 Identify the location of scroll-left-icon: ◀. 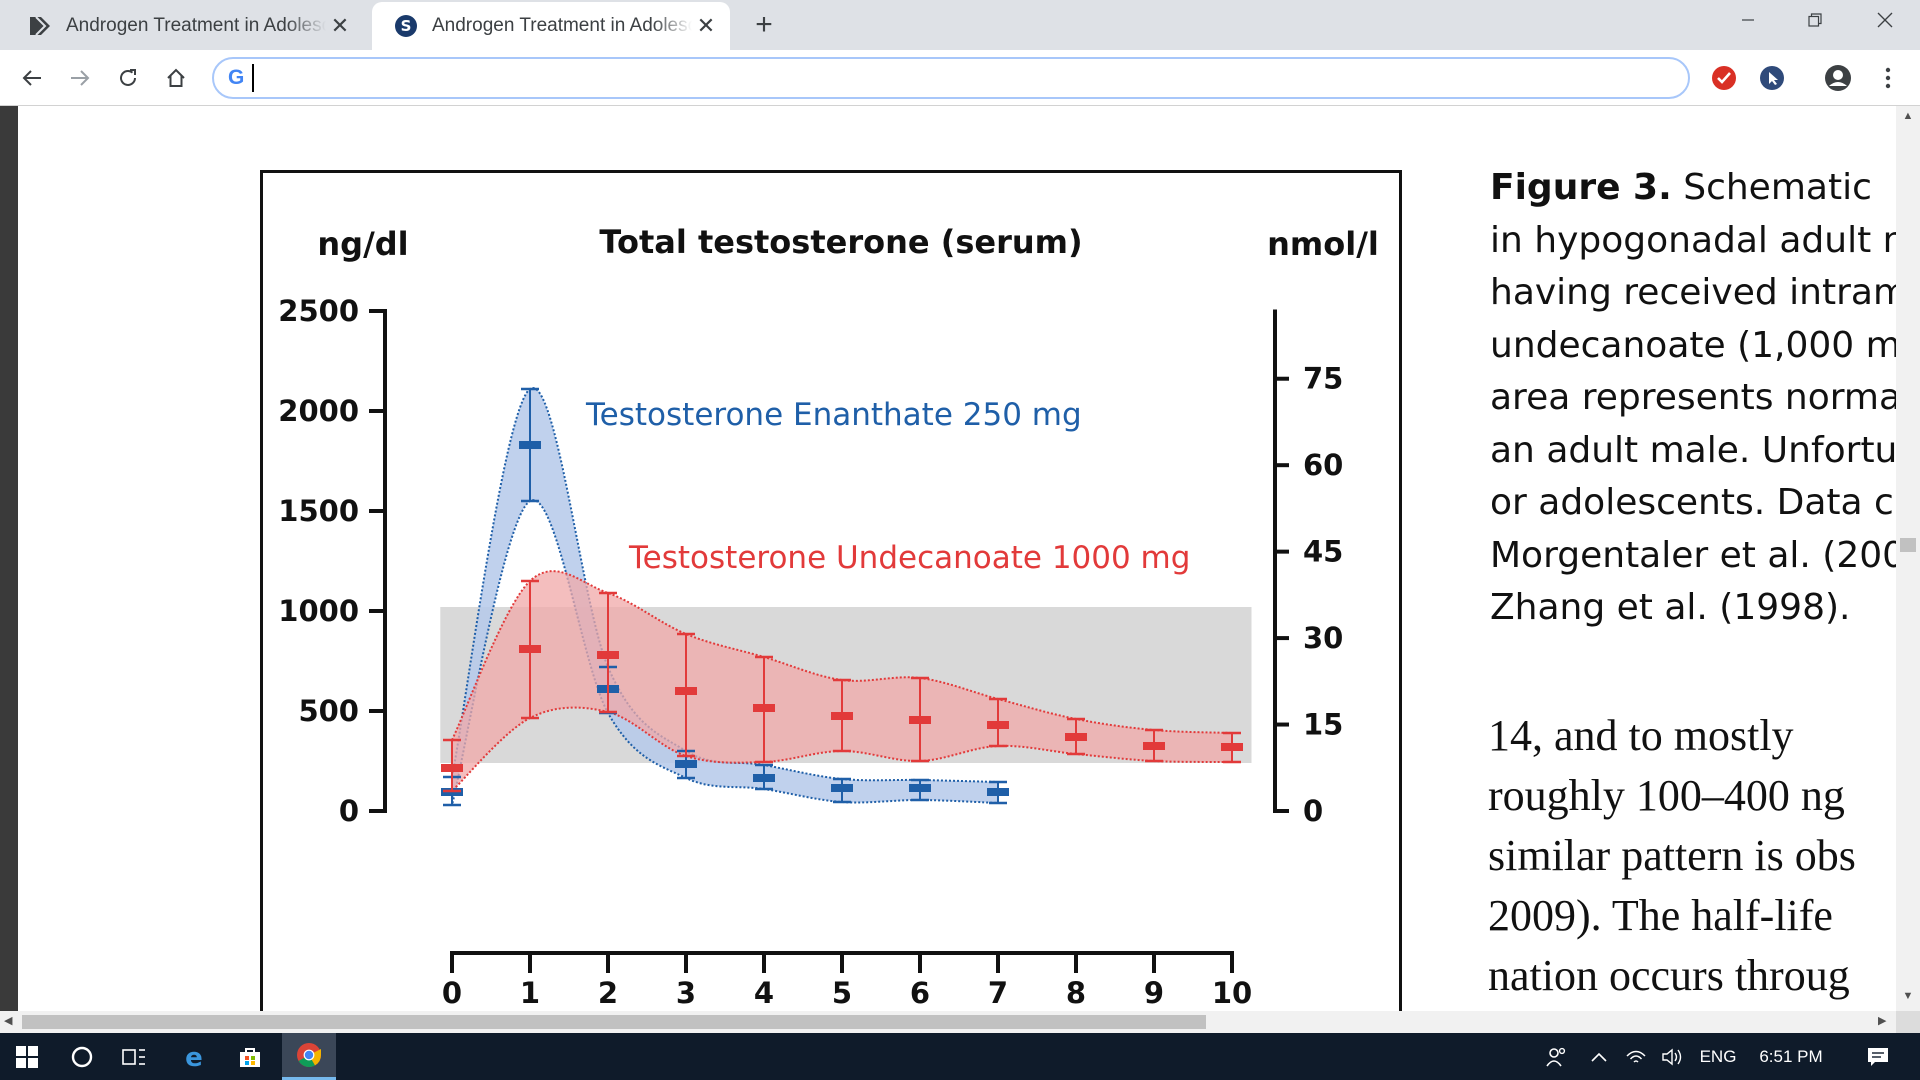
(8, 1021).